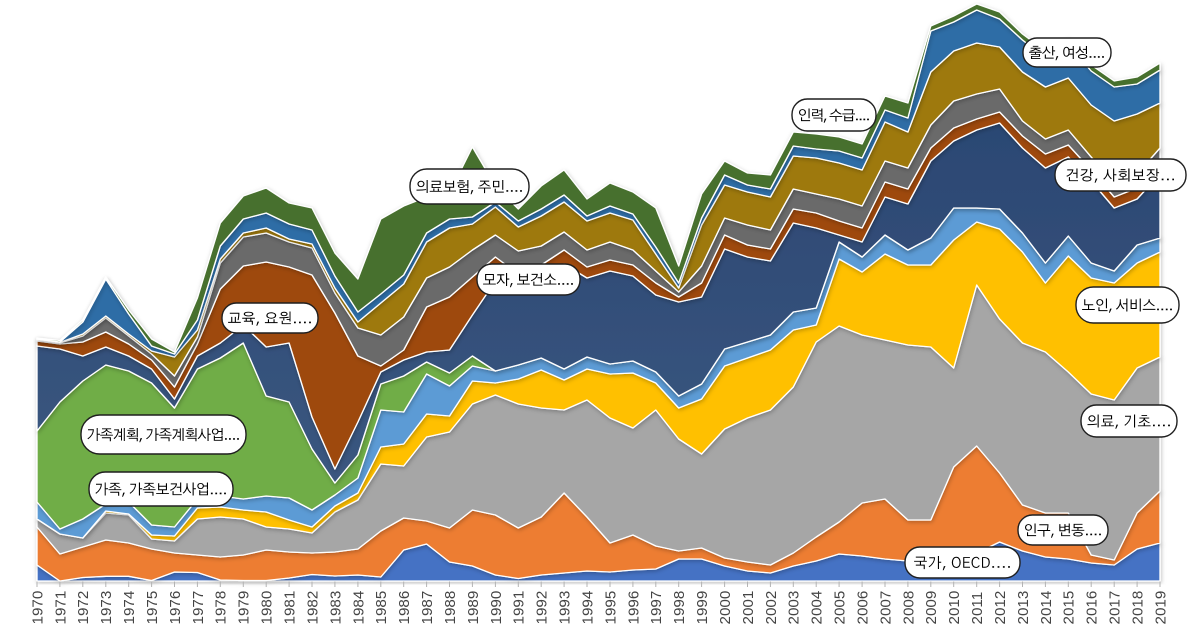  What do you see at coordinates (908, 608) in the screenshot?
I see `svg-text: 2008` at bounding box center [908, 608].